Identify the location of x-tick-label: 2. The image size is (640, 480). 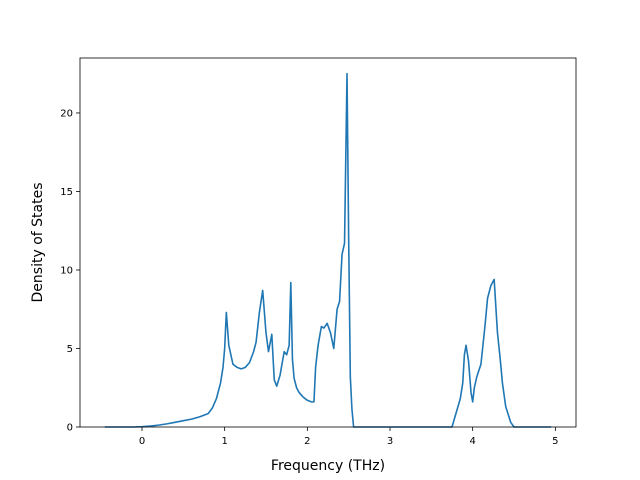
(307, 441).